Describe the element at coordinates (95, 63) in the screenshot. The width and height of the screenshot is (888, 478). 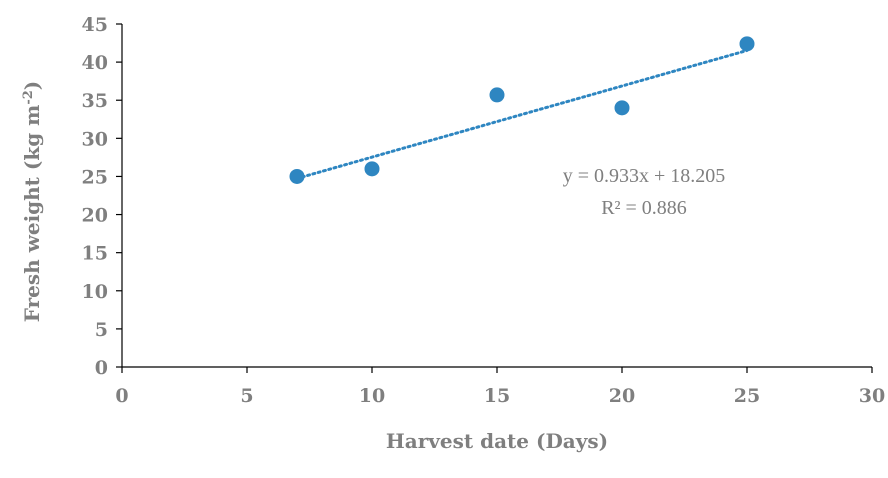
I see `y-tick-label: 40` at that location.